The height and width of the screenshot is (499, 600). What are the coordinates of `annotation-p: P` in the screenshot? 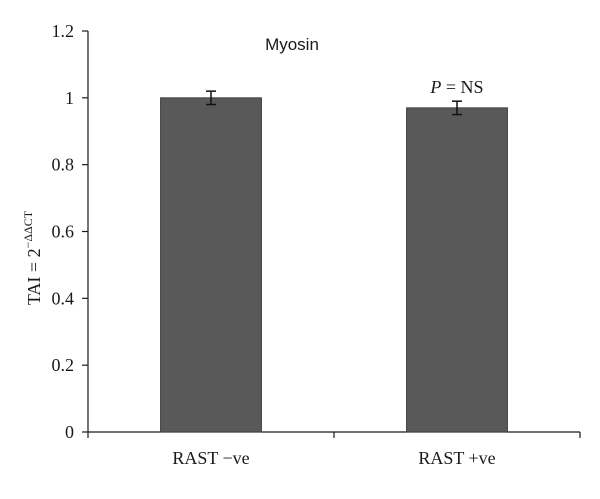 It's located at (435, 87).